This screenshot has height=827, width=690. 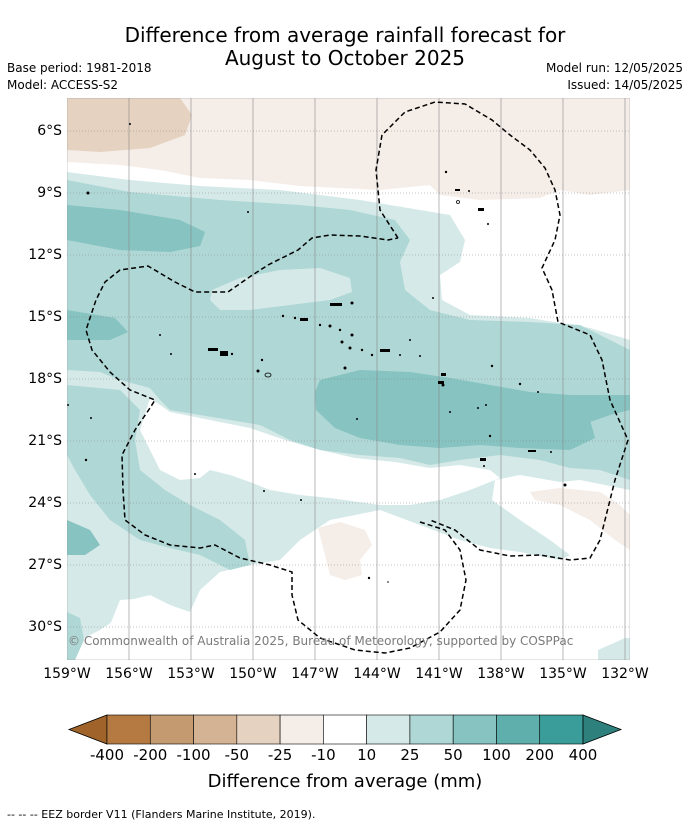 I want to click on lon-label-147w: 147°W, so click(x=315, y=674).